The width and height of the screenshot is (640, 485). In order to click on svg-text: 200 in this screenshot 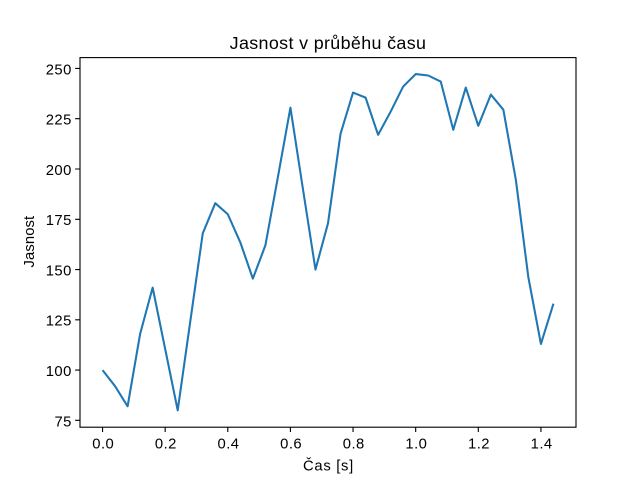, I will do `click(59, 171)`.